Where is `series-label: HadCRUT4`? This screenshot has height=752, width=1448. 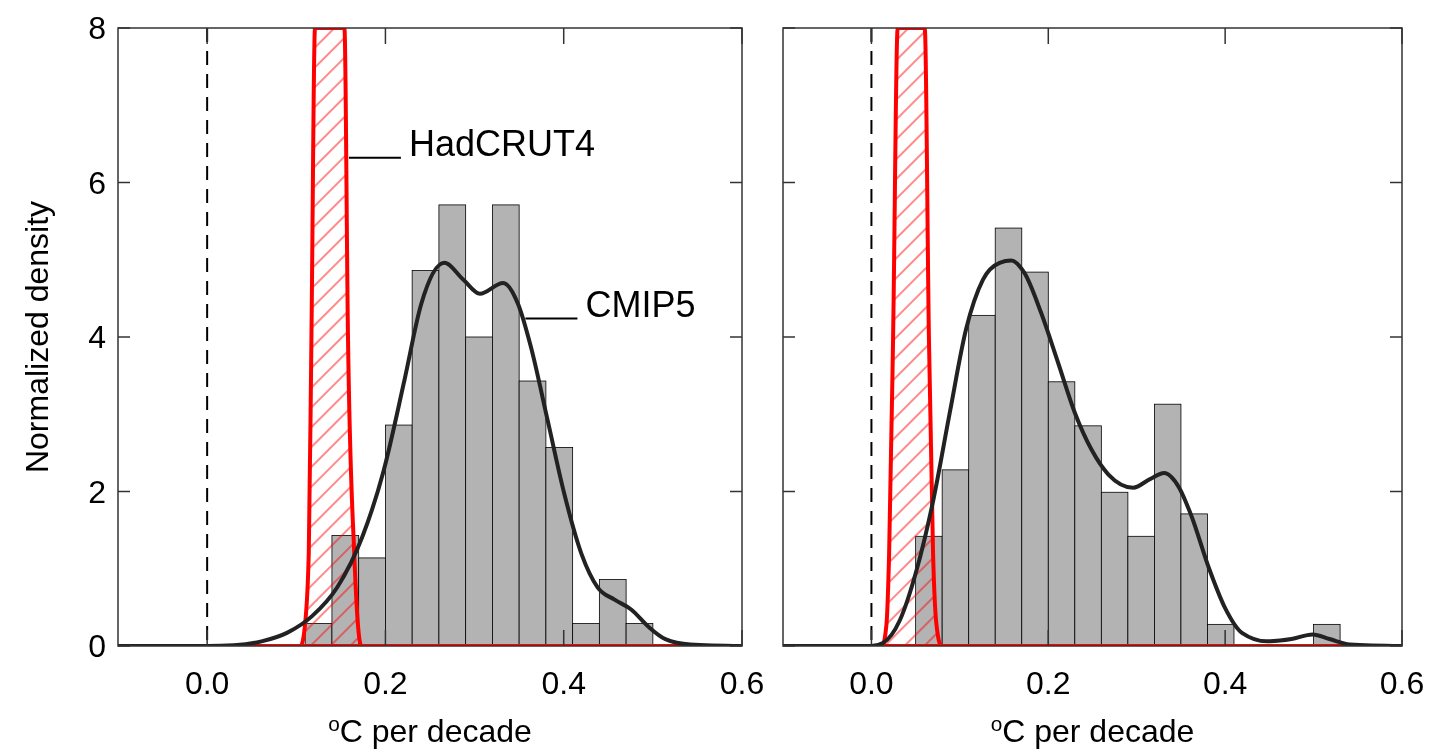
series-label: HadCRUT4 is located at coordinates (501, 143).